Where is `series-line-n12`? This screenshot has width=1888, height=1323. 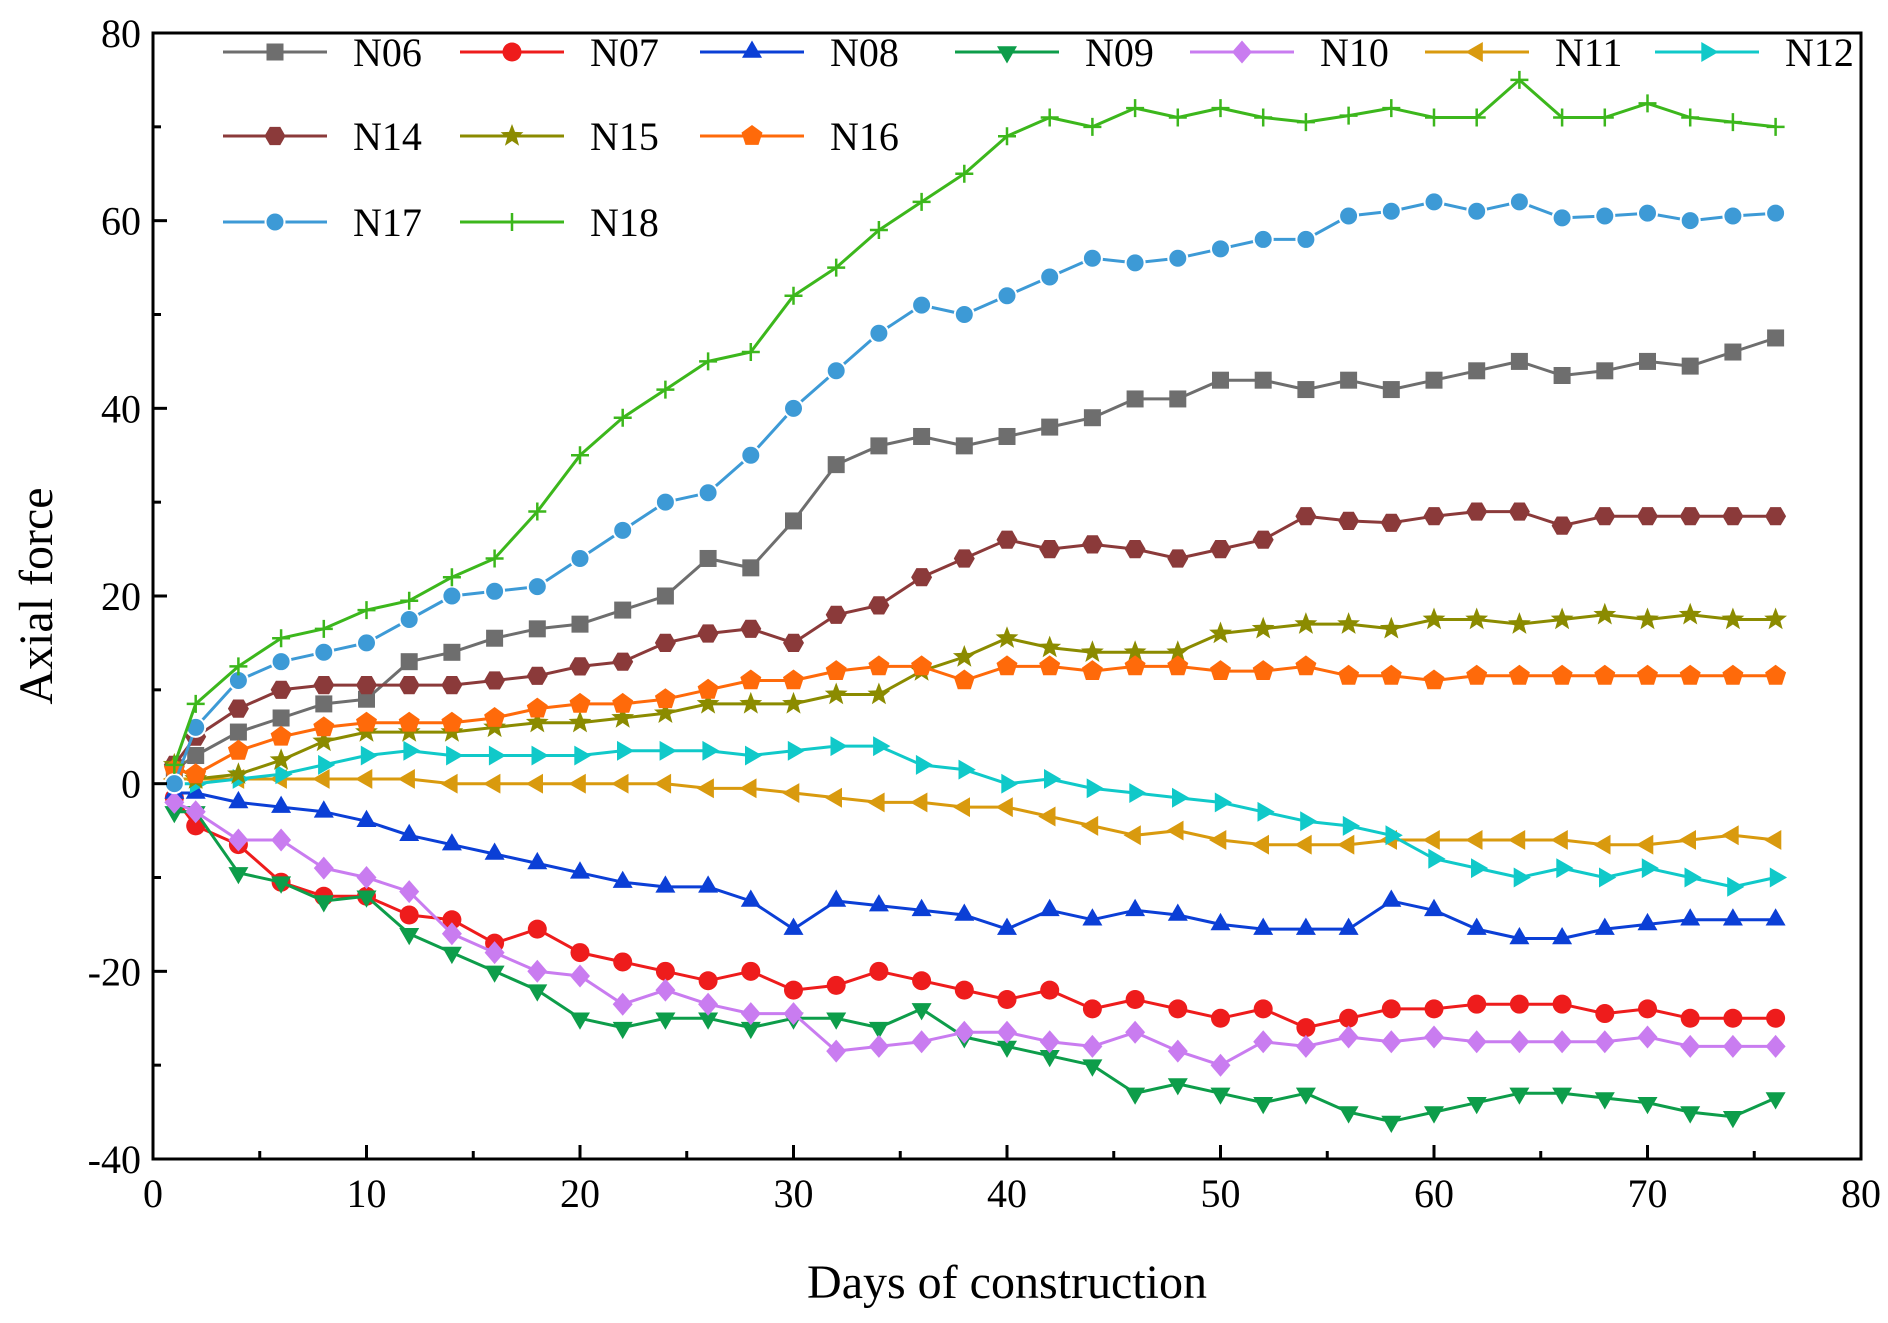 series-line-n12 is located at coordinates (975, 816).